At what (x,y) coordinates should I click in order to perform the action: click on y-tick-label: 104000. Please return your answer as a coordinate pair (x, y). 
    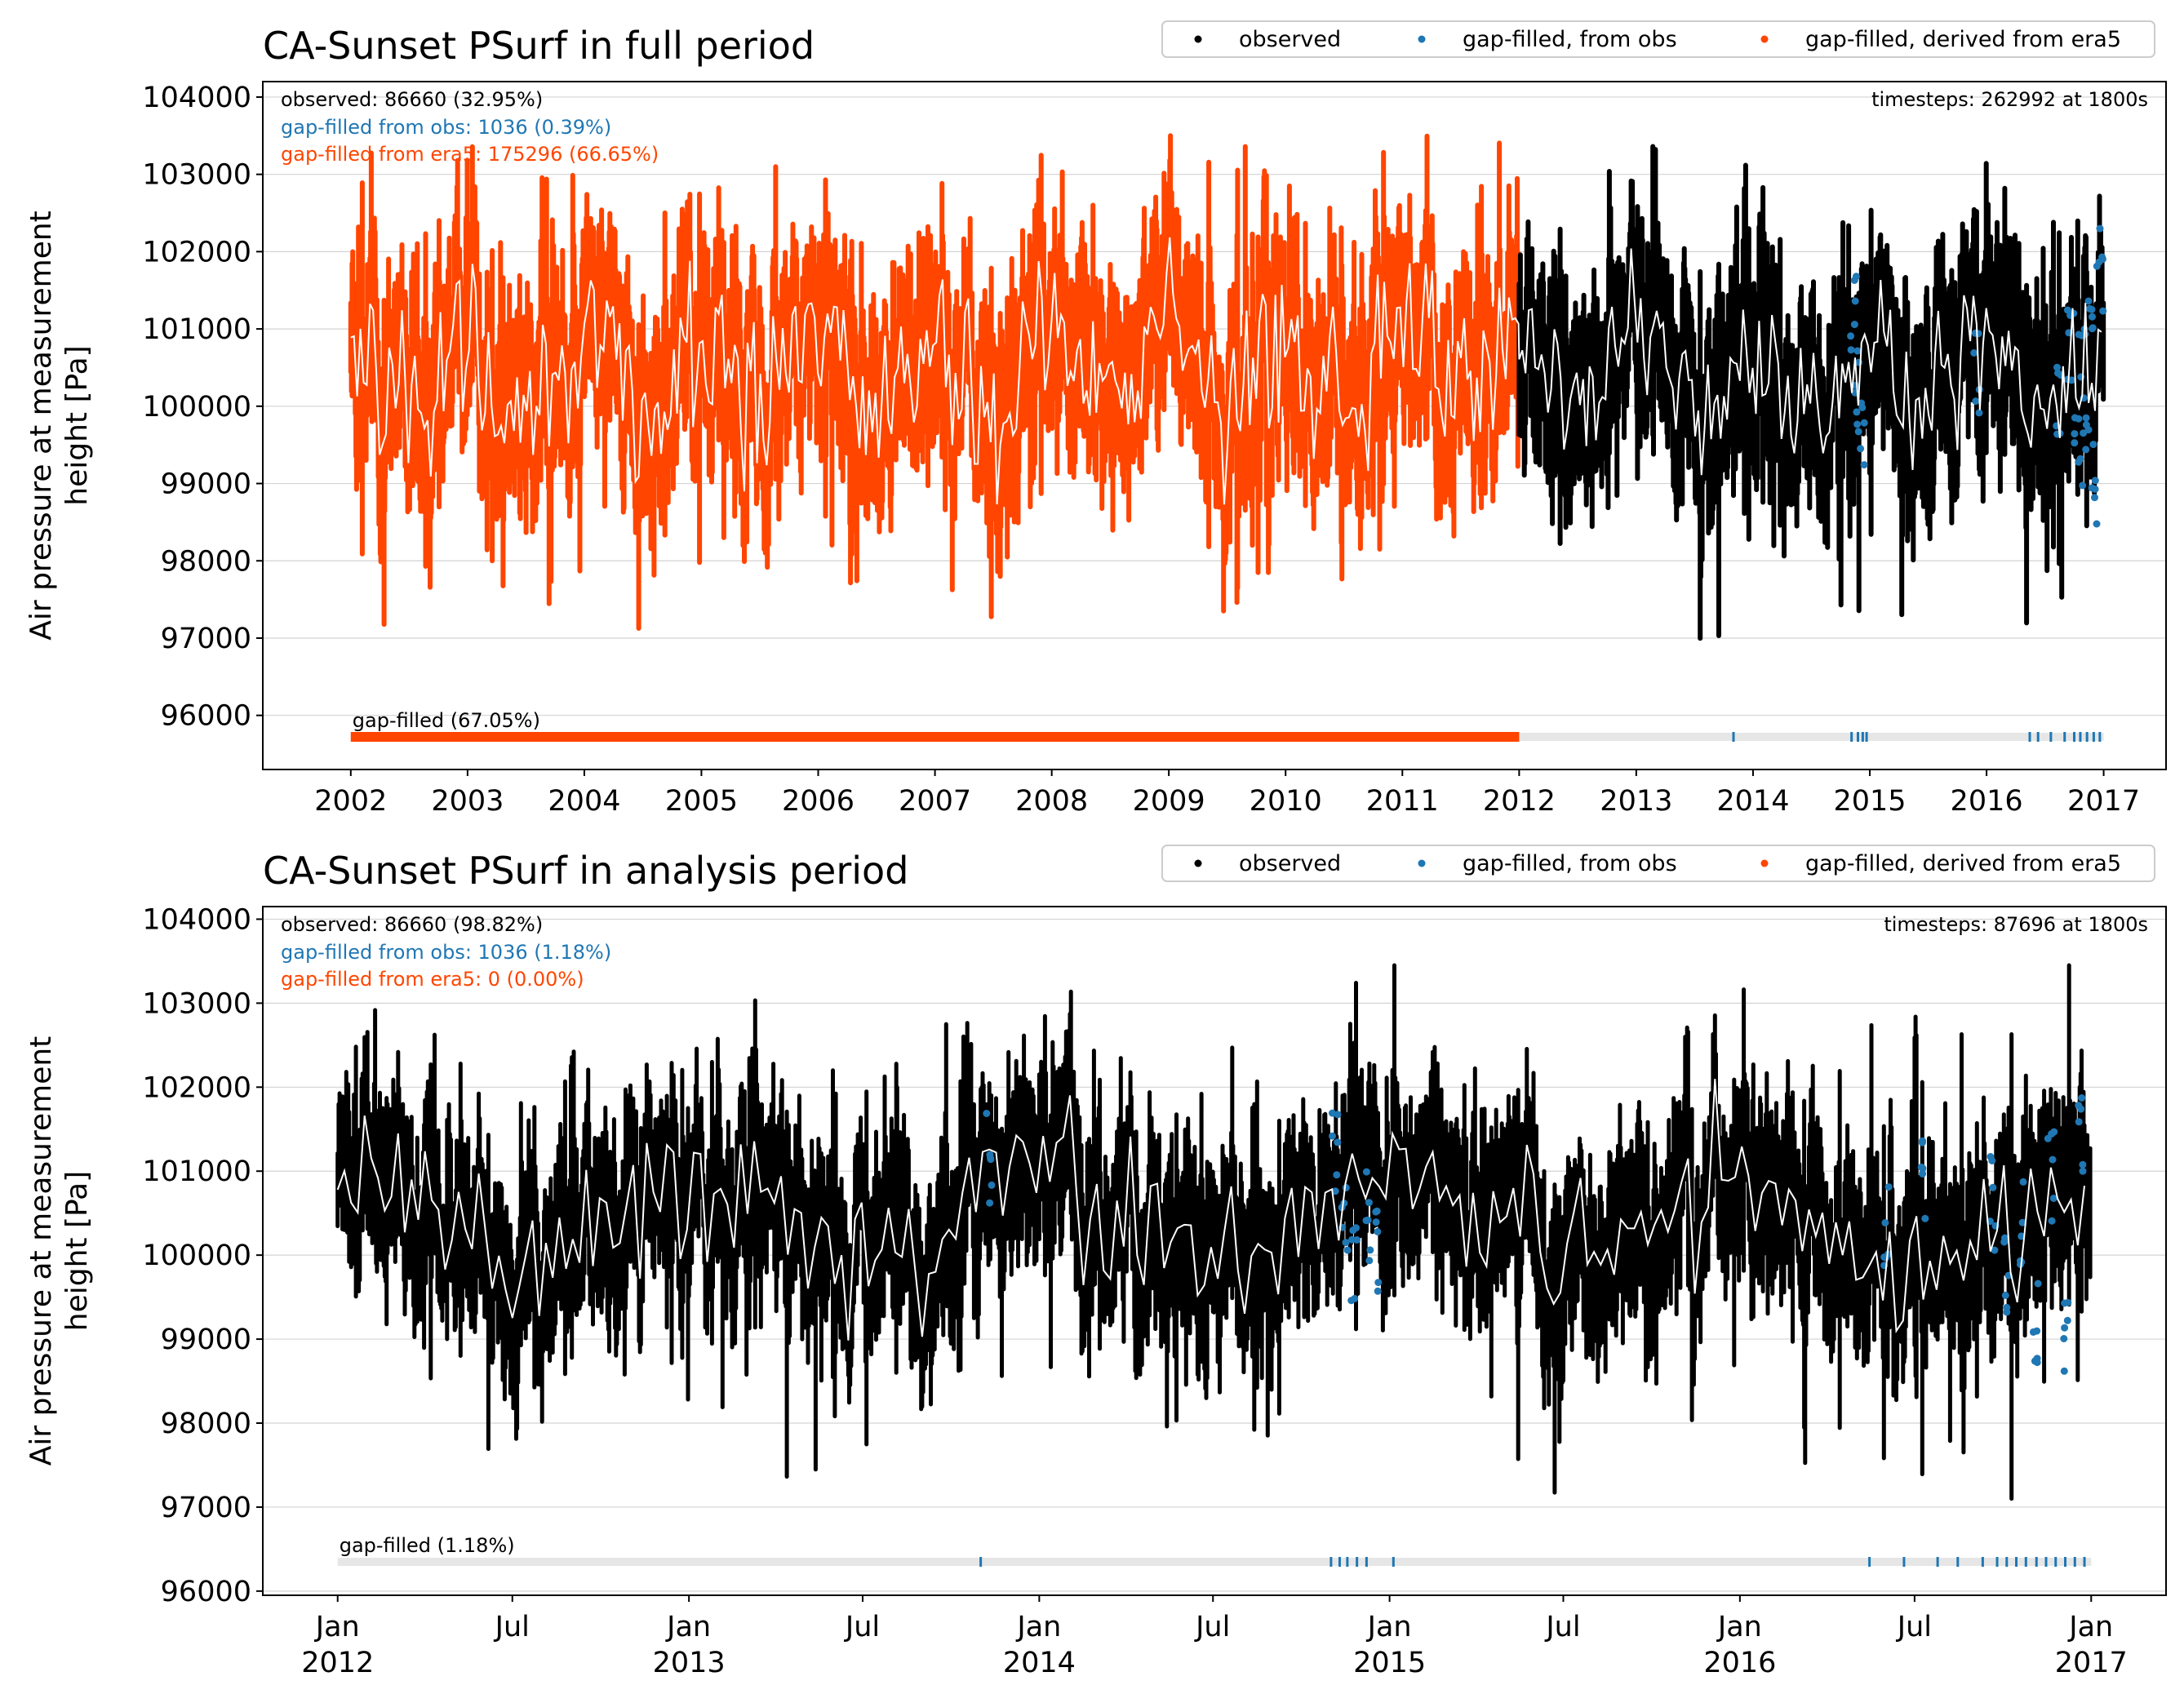
    Looking at the image, I should click on (197, 919).